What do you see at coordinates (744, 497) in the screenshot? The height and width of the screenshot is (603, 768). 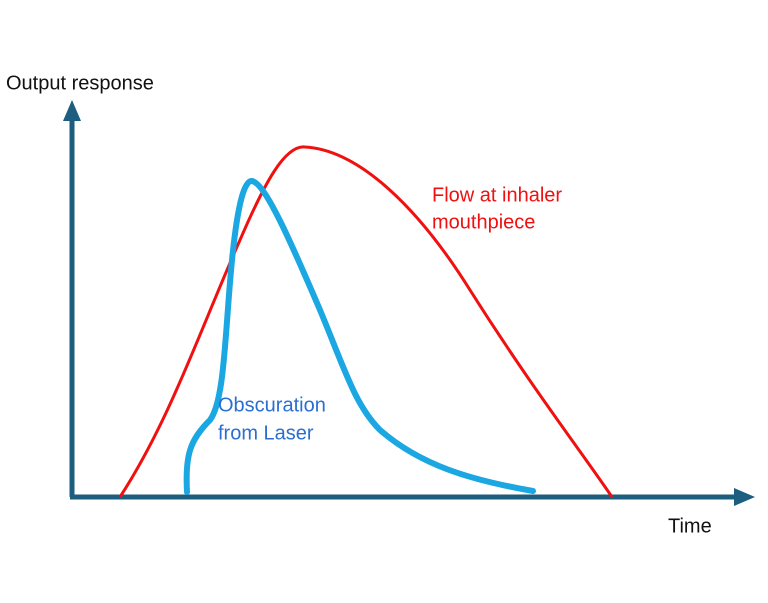 I see `x-axis-arrow` at bounding box center [744, 497].